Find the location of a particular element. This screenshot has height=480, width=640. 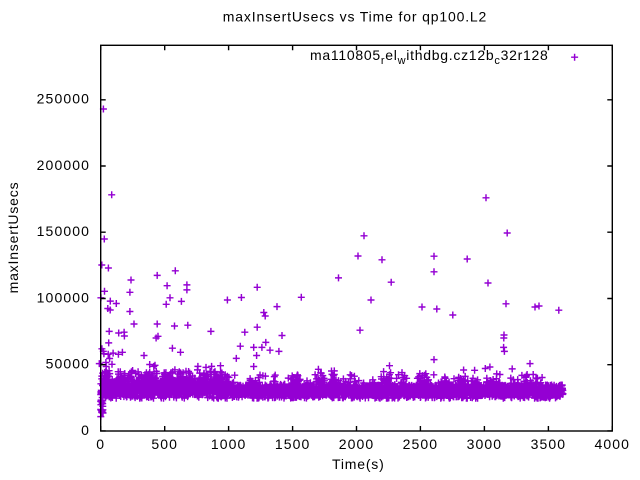

svg-text: 3000 is located at coordinates (485, 444).